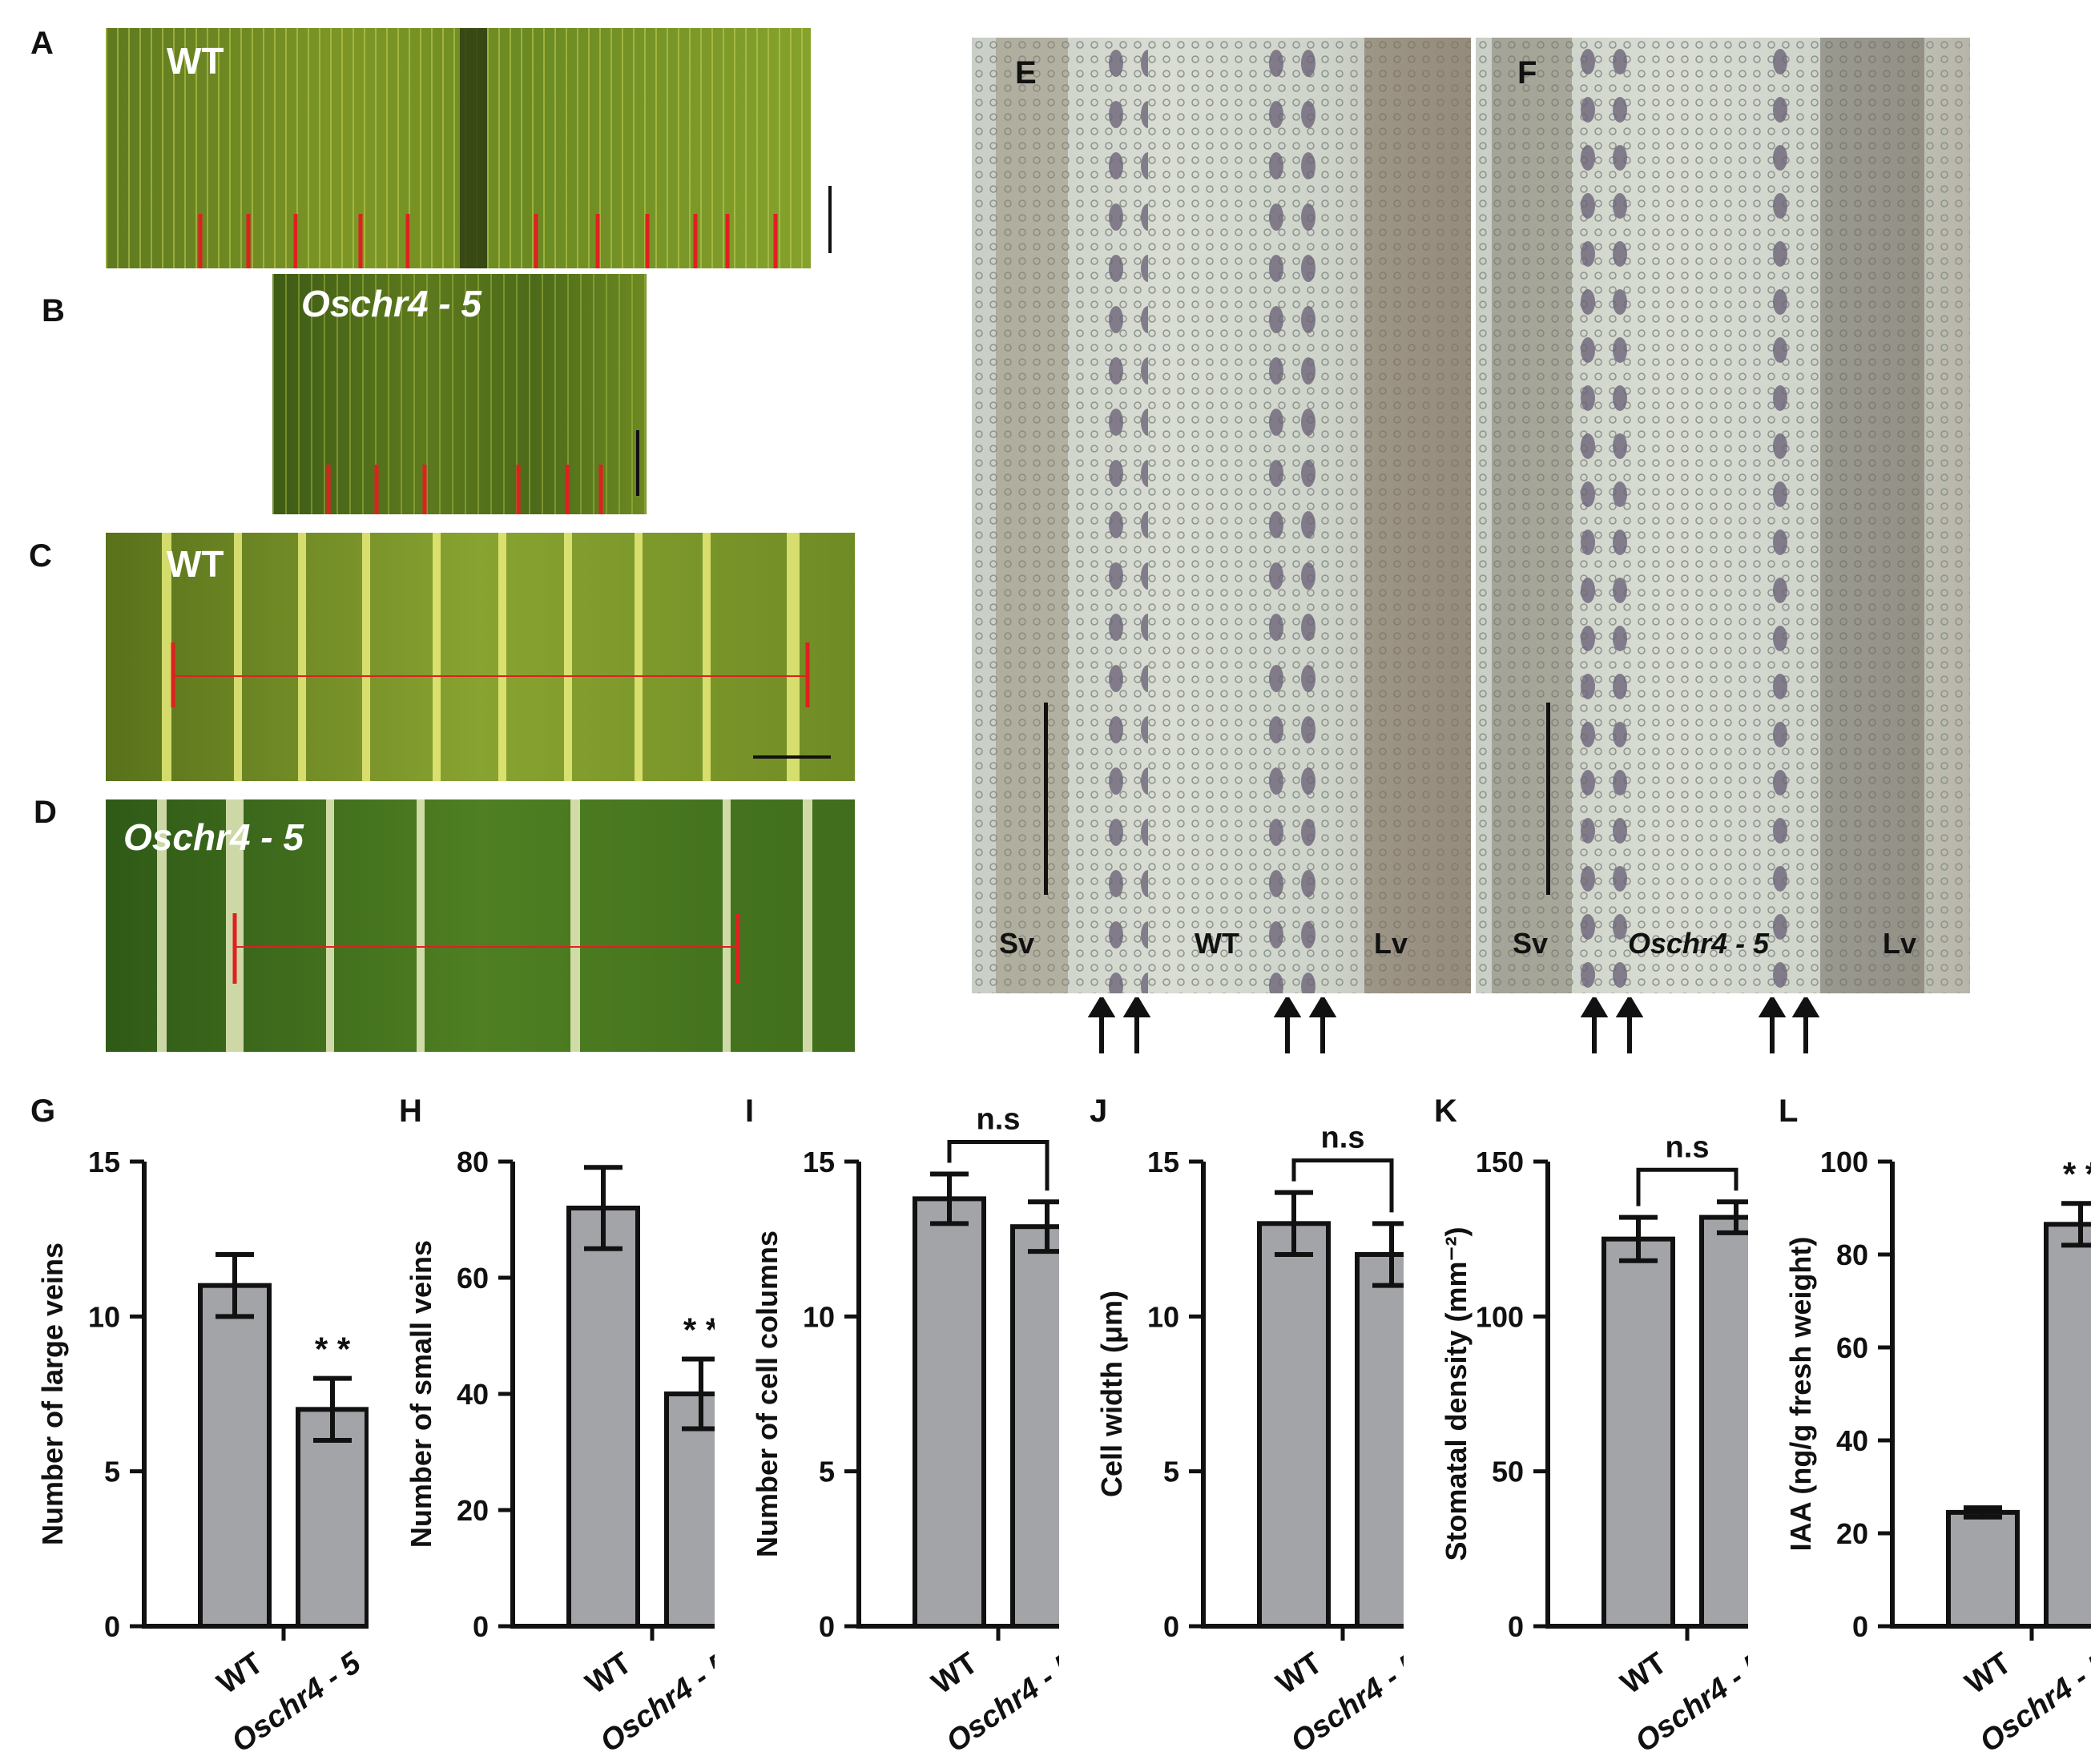  What do you see at coordinates (43, 1111) in the screenshot?
I see `panel-label-g: G` at bounding box center [43, 1111].